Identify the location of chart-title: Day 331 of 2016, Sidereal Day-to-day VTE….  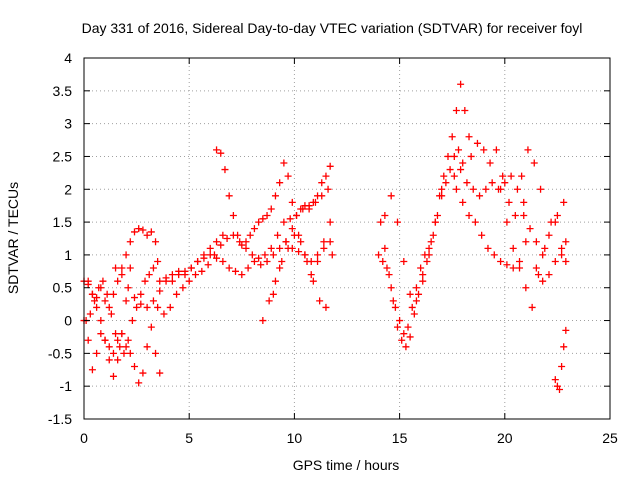
(332, 28).